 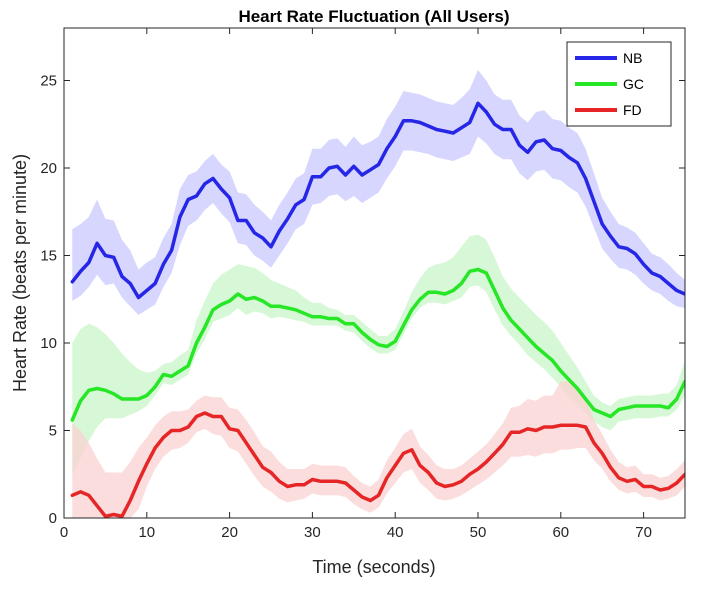 I want to click on x-tick-label: 0, so click(x=64, y=532).